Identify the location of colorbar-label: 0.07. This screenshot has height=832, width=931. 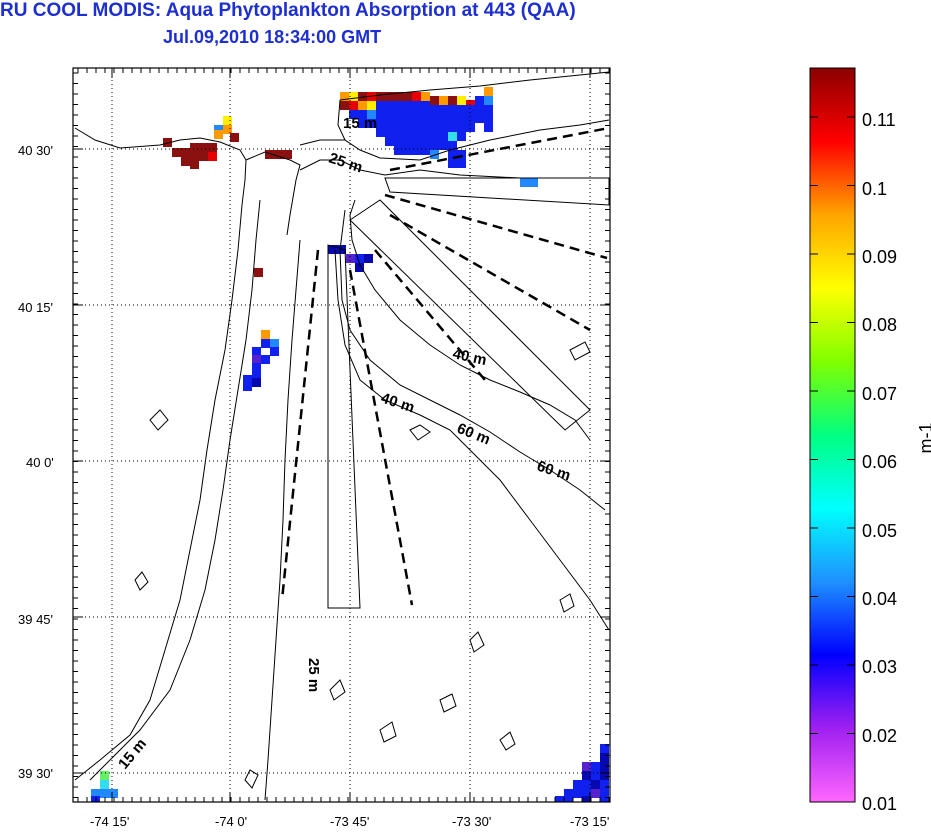
(879, 394).